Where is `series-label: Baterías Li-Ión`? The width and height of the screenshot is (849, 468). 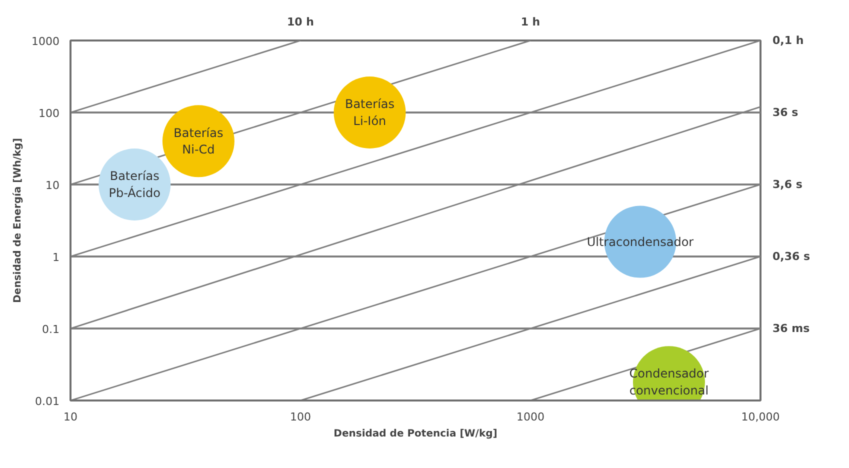 series-label: Baterías Li-Ión is located at coordinates (369, 112).